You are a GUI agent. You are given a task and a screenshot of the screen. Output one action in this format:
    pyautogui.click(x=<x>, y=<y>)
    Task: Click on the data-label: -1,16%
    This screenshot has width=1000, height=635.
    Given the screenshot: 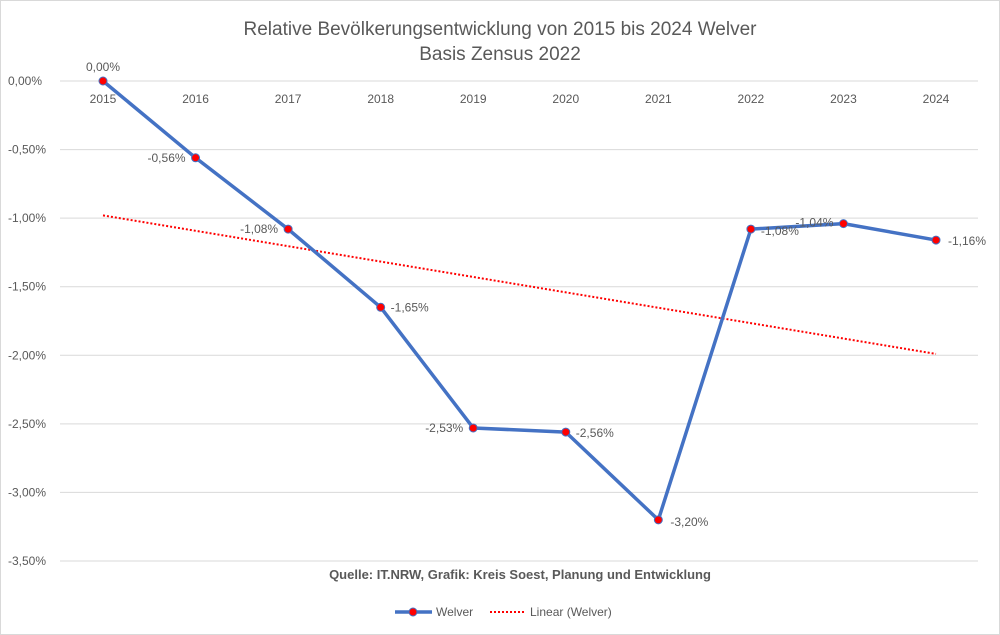 What is the action you would take?
    pyautogui.click(x=967, y=241)
    